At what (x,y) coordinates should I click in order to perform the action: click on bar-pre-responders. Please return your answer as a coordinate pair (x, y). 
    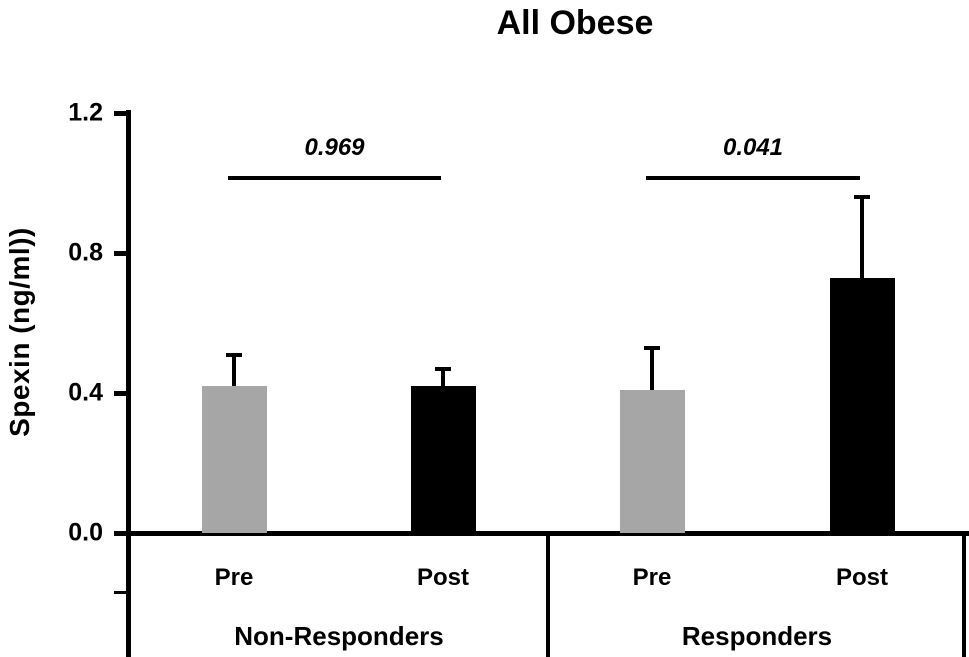
    Looking at the image, I should click on (652, 461).